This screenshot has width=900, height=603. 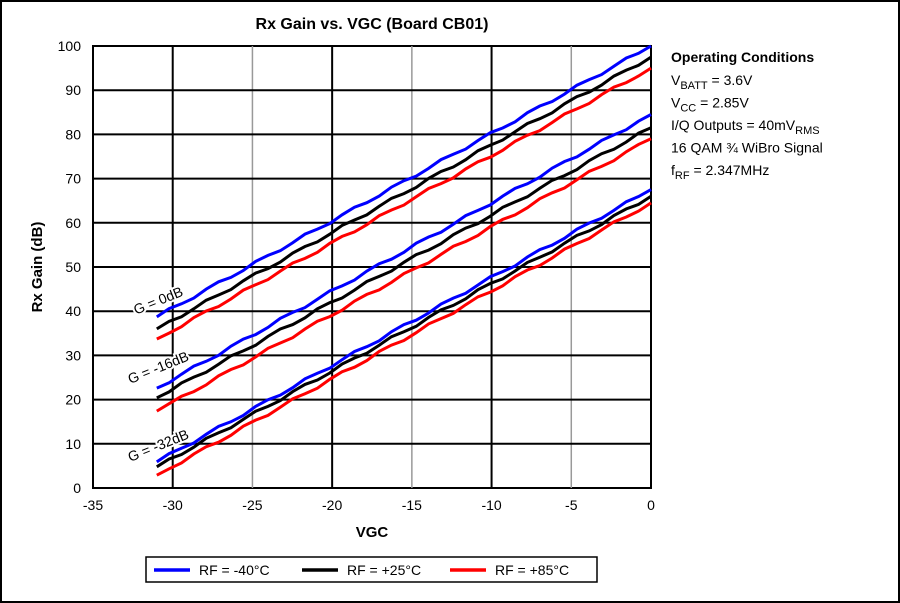 What do you see at coordinates (73, 355) in the screenshot?
I see `y-tick-label: 30` at bounding box center [73, 355].